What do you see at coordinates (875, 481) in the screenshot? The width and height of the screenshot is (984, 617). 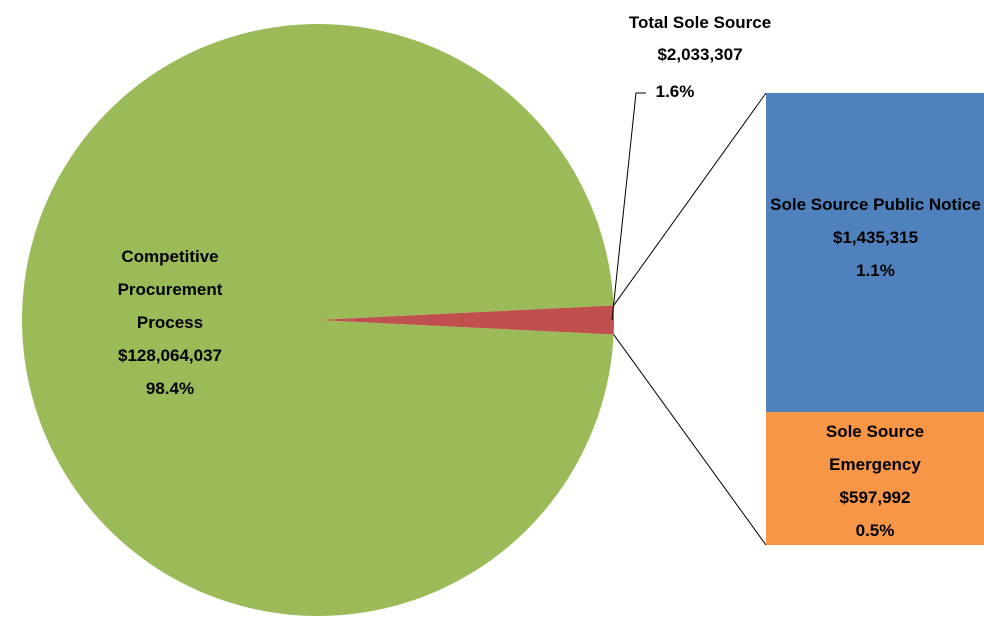 I see `bar-label: Sole Source Emergency $597,992 0.5%` at bounding box center [875, 481].